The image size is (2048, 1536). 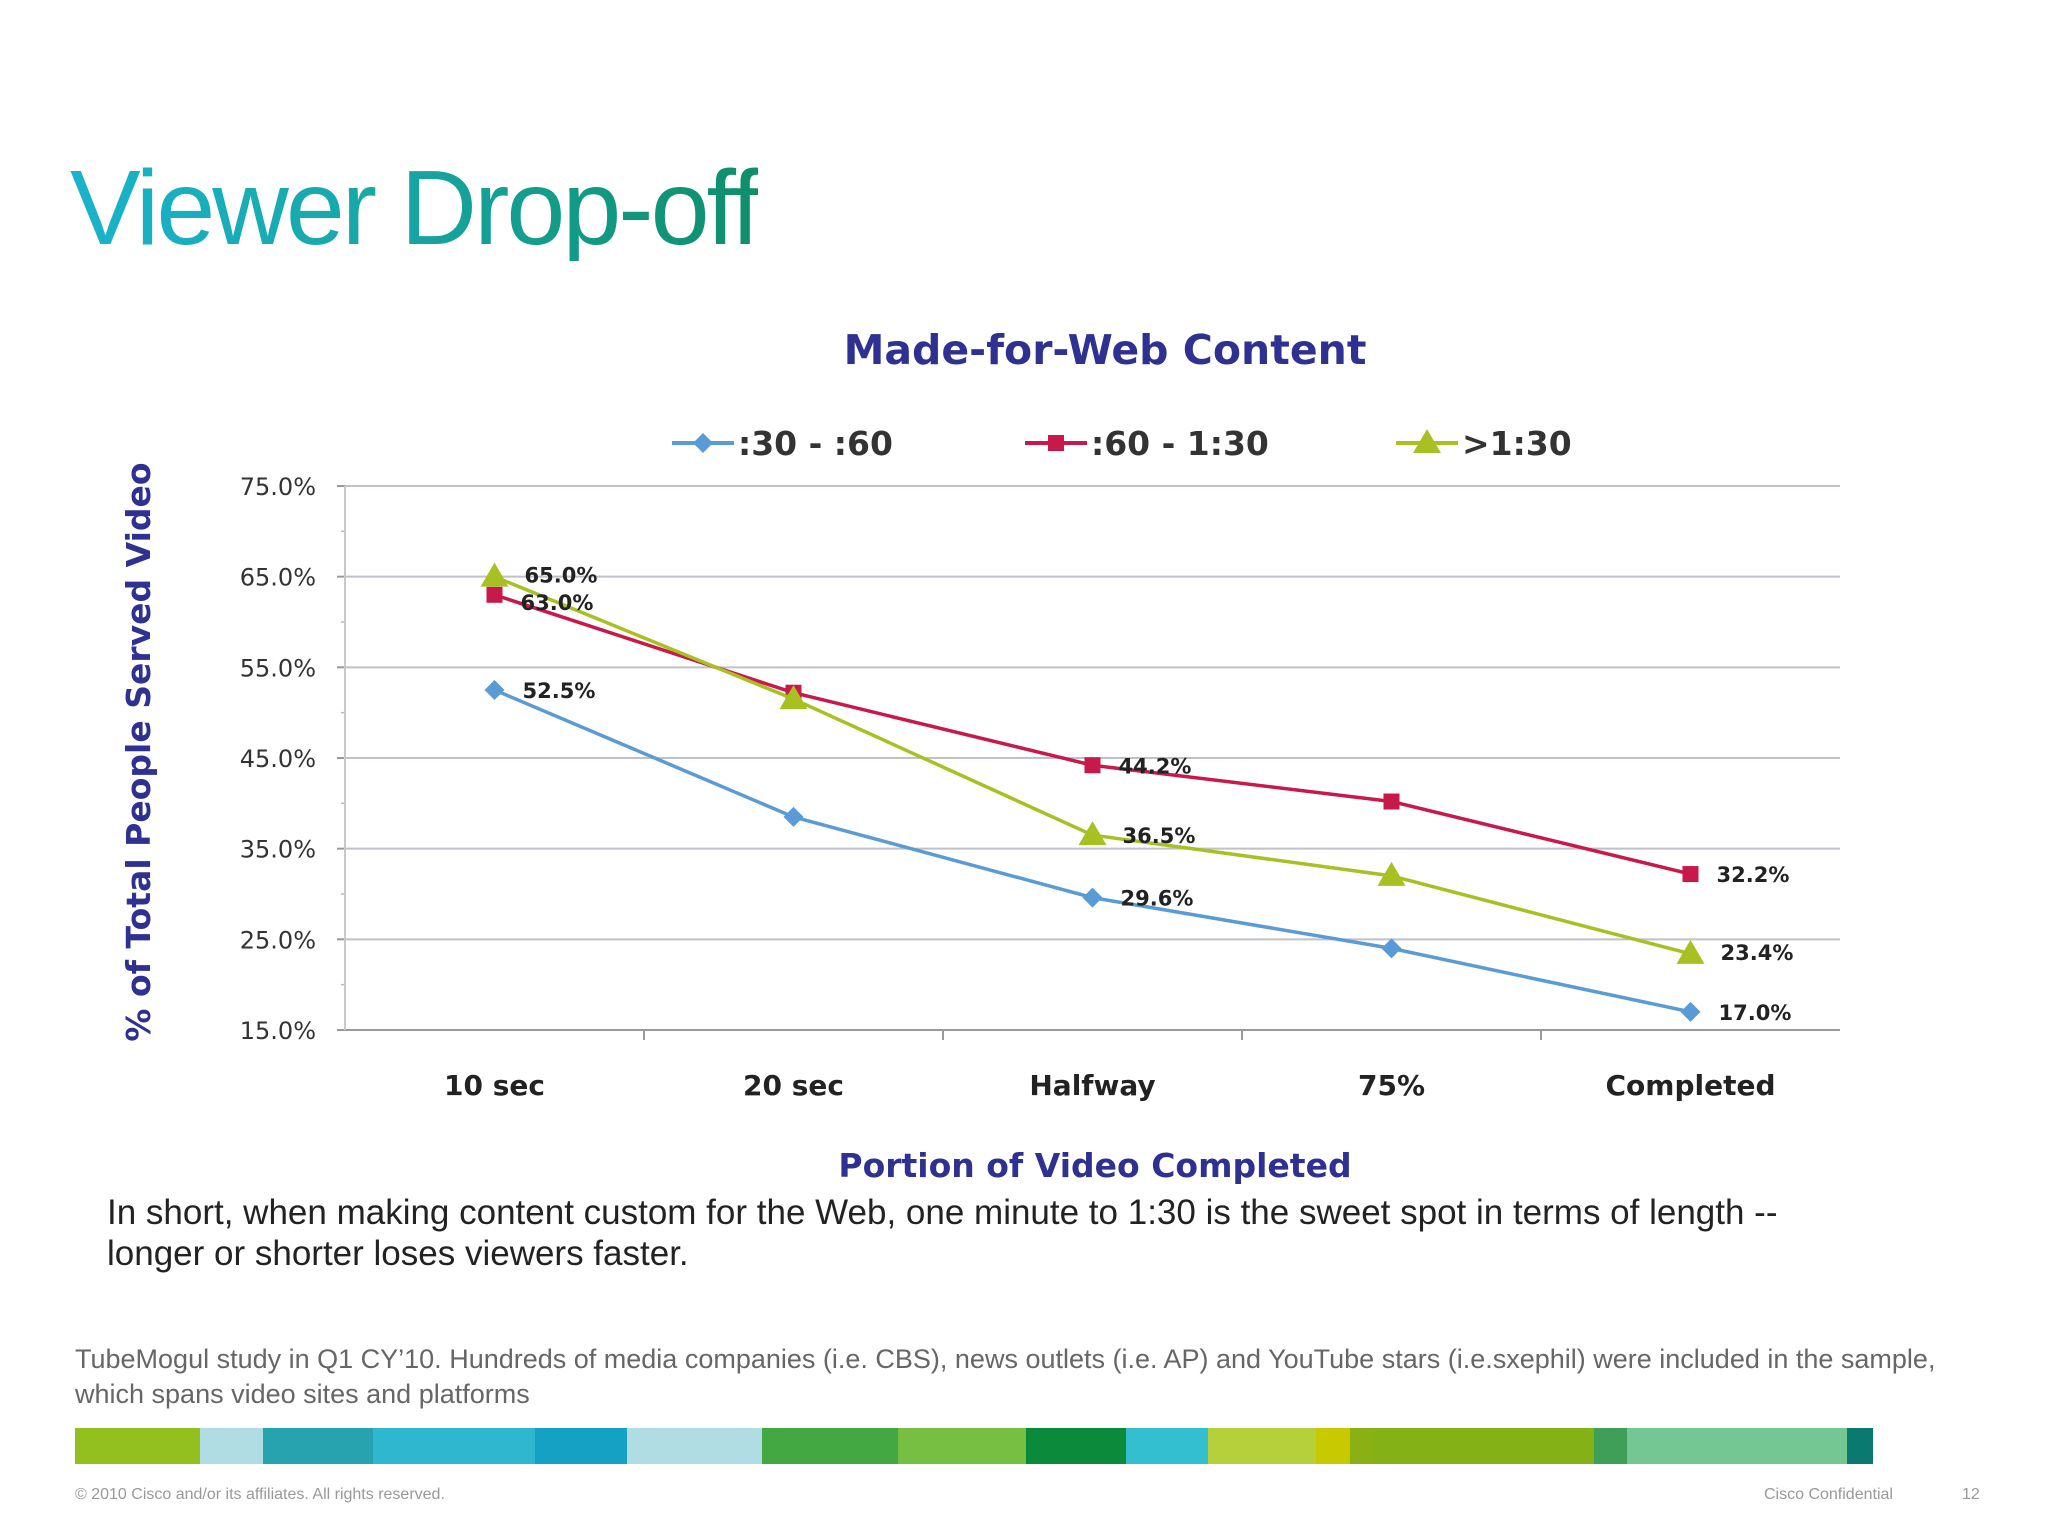 What do you see at coordinates (1159, 836) in the screenshot?
I see `data-label: 36.5%` at bounding box center [1159, 836].